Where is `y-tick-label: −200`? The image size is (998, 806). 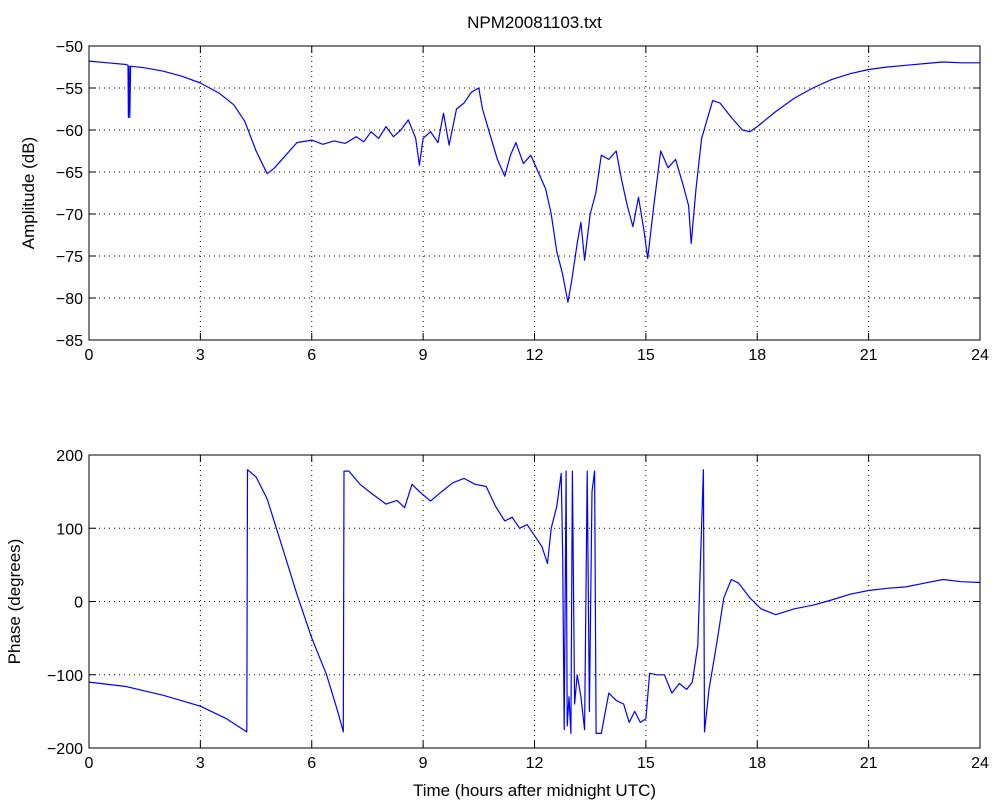
y-tick-label: −200 is located at coordinates (65, 749).